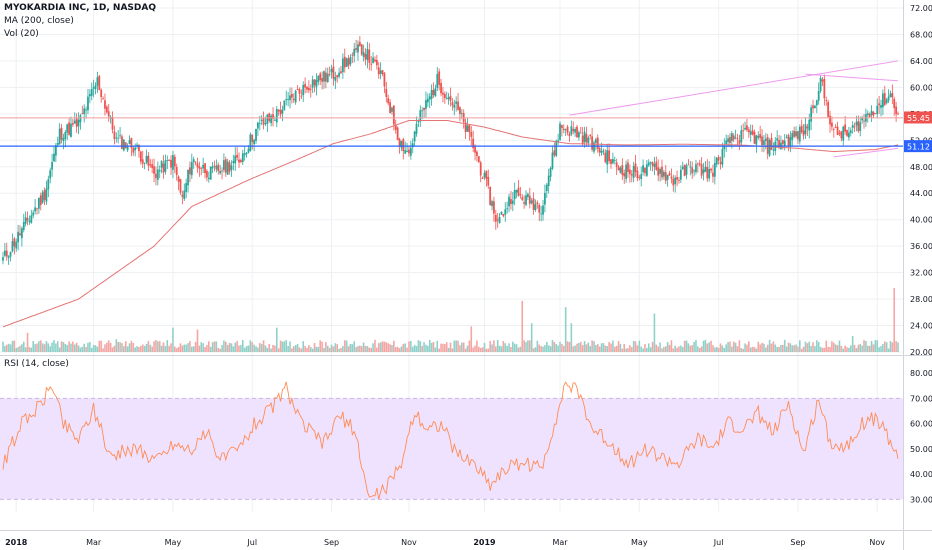 The width and height of the screenshot is (932, 550). Describe the element at coordinates (21, 34) in the screenshot. I see `legend-vol: Vol (20)` at that location.